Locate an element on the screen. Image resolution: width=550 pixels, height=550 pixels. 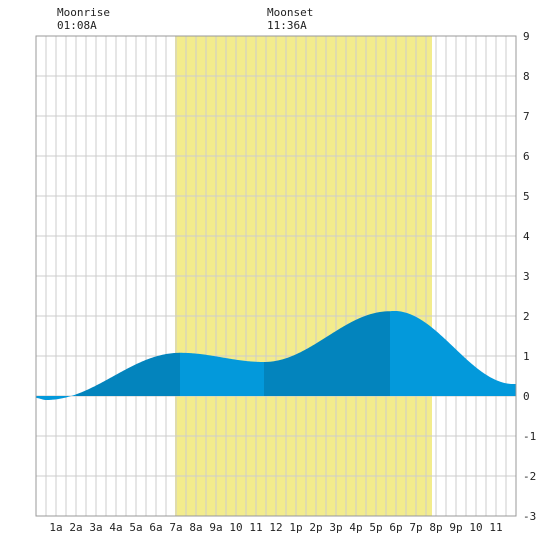
y-tick-label: 9 is located at coordinates (526, 36).